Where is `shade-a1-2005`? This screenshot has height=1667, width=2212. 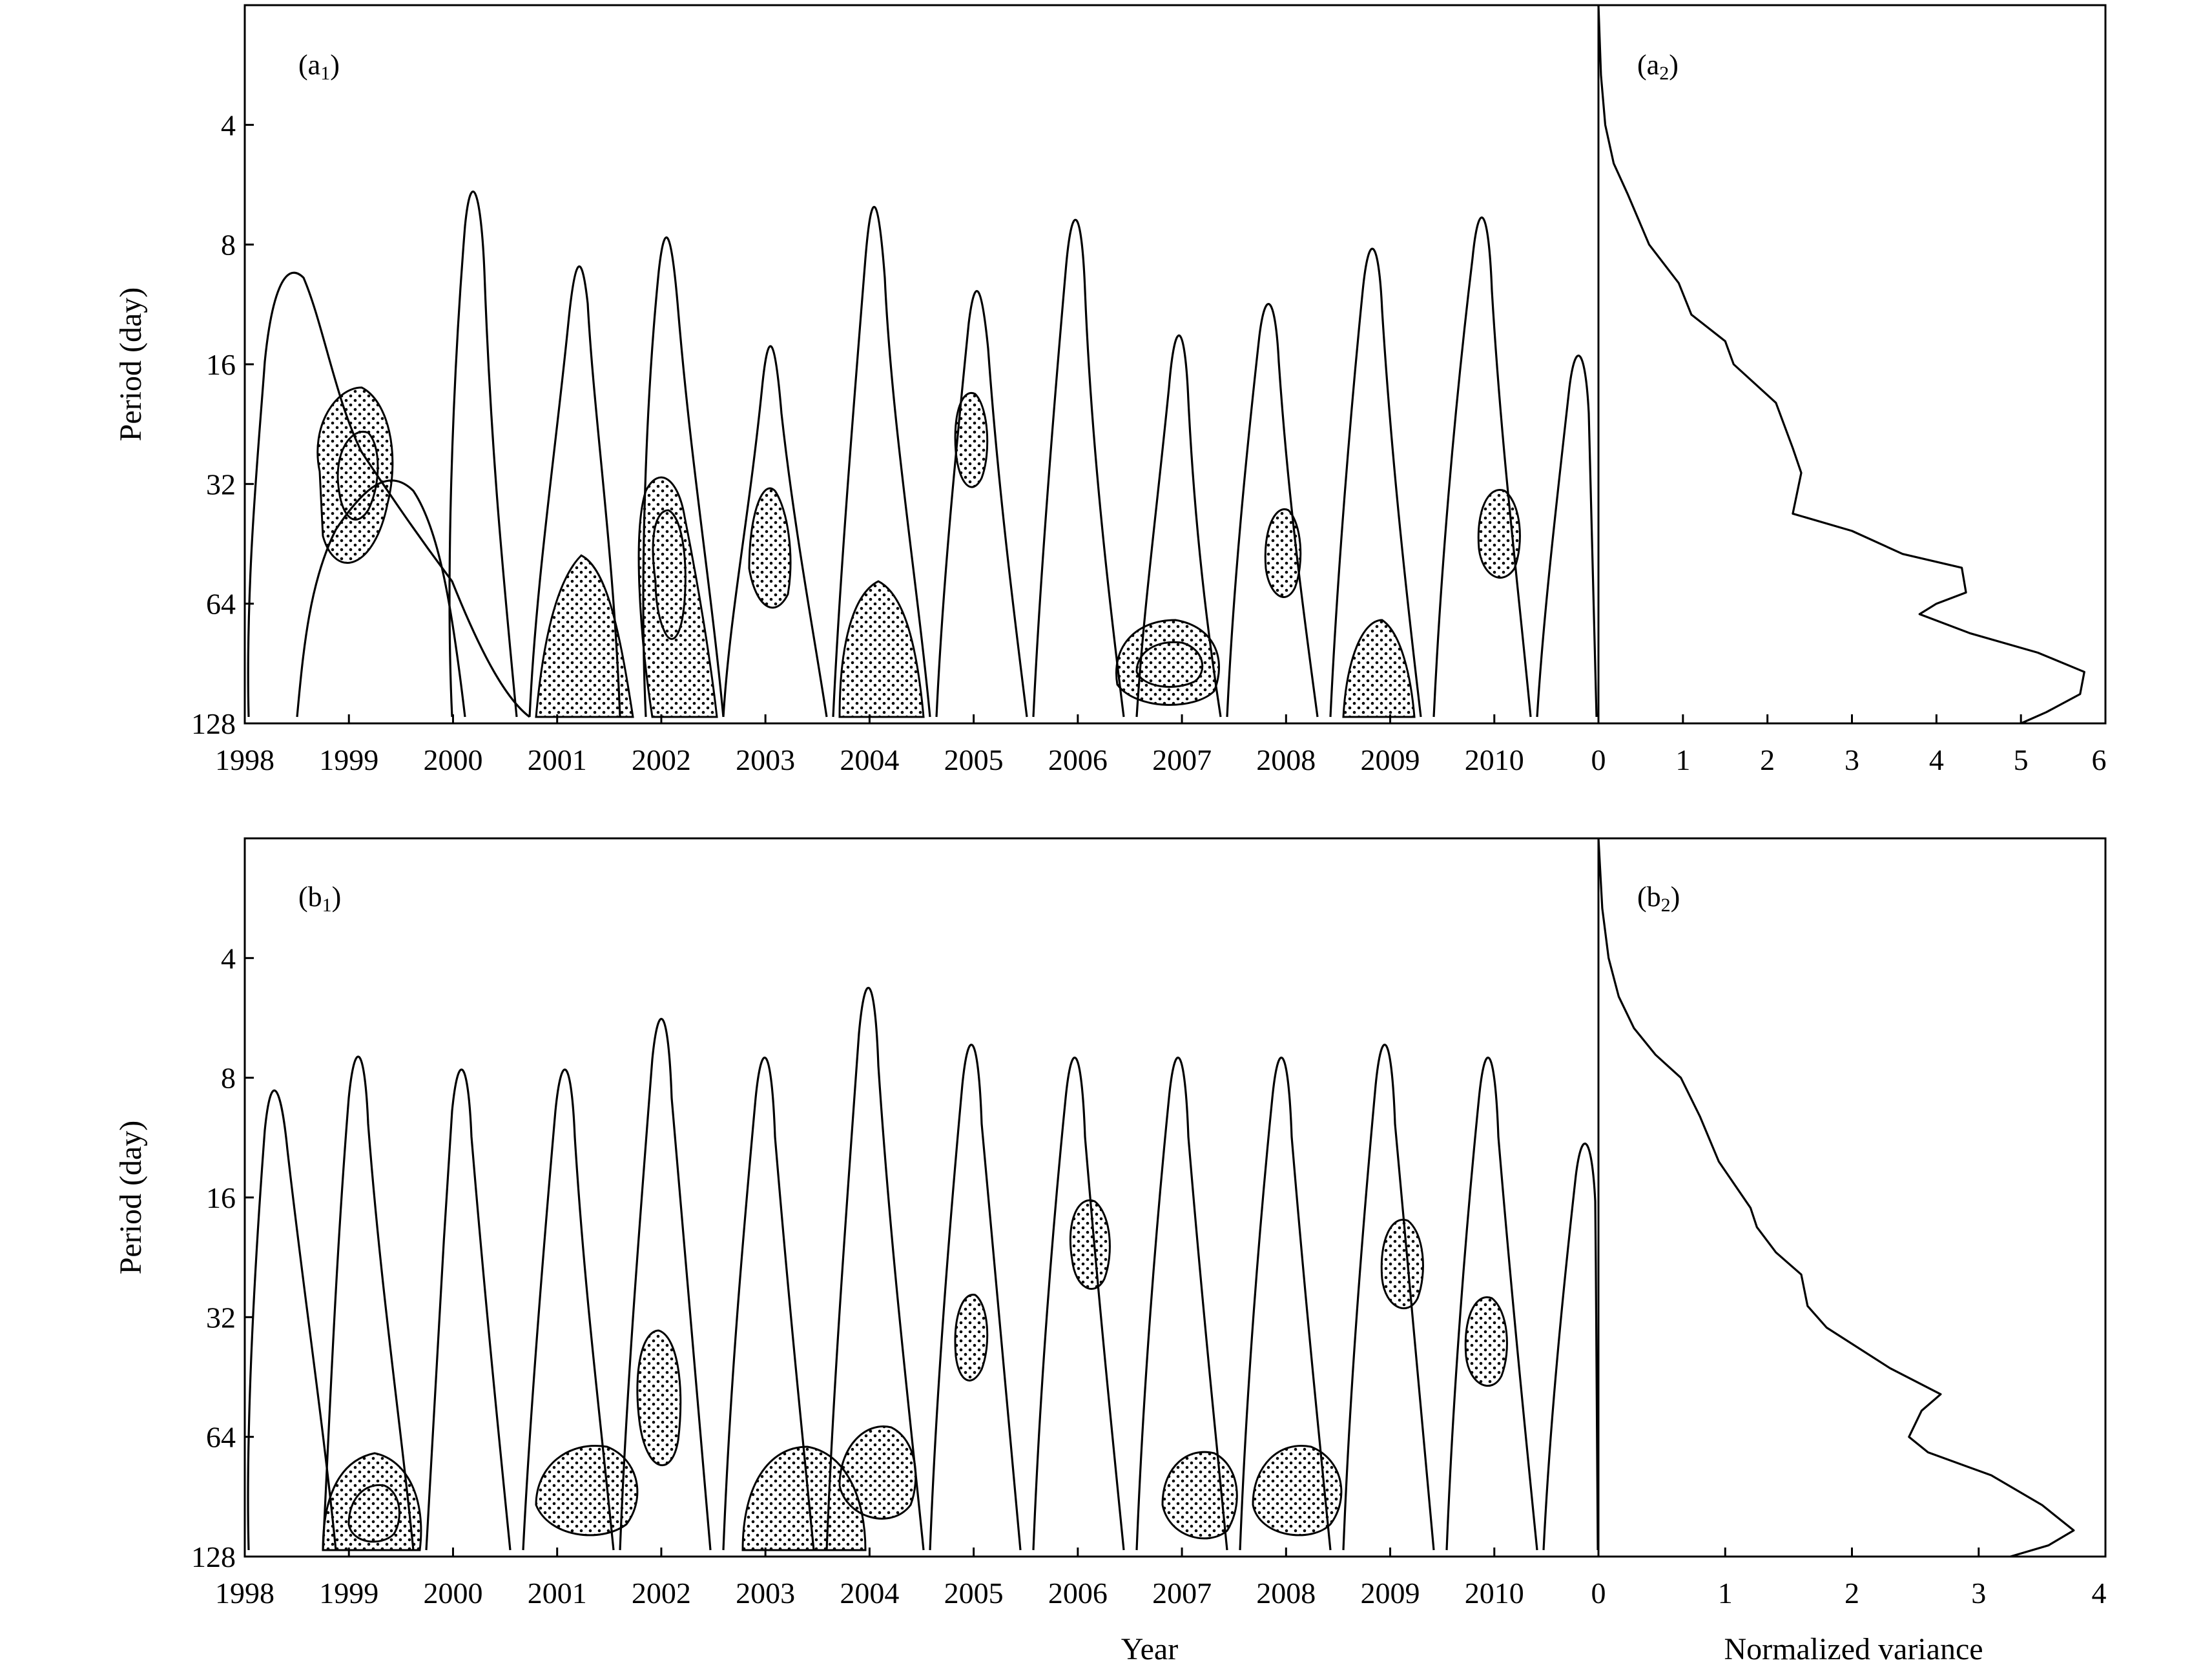 shade-a1-2005 is located at coordinates (971, 440).